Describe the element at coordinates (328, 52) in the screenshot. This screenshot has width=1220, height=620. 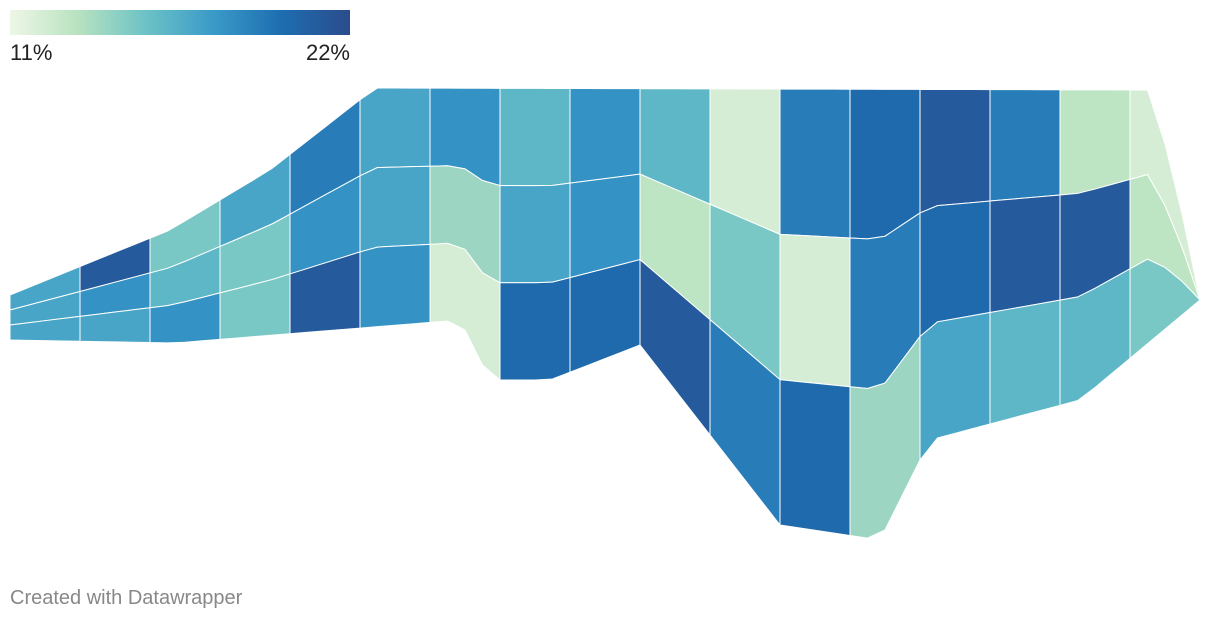
I see `legend-max-label: 22%` at that location.